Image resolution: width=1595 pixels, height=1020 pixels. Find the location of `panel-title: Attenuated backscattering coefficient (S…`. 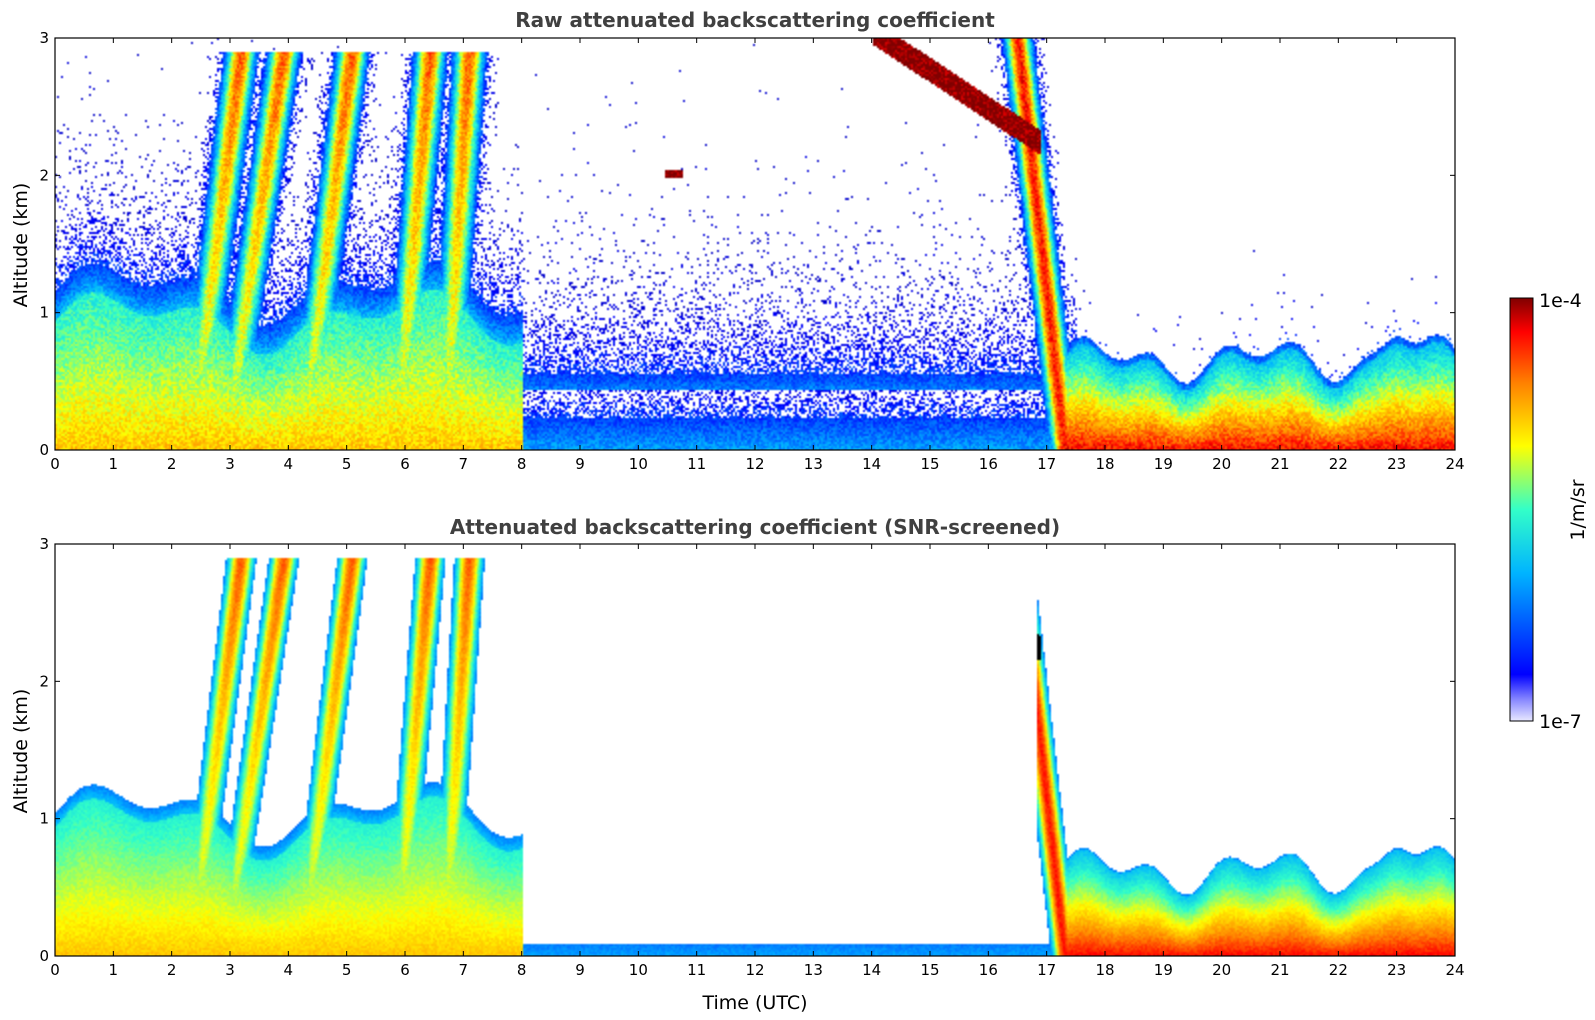

panel-title: Attenuated backscattering coefficient (S… is located at coordinates (755, 527).